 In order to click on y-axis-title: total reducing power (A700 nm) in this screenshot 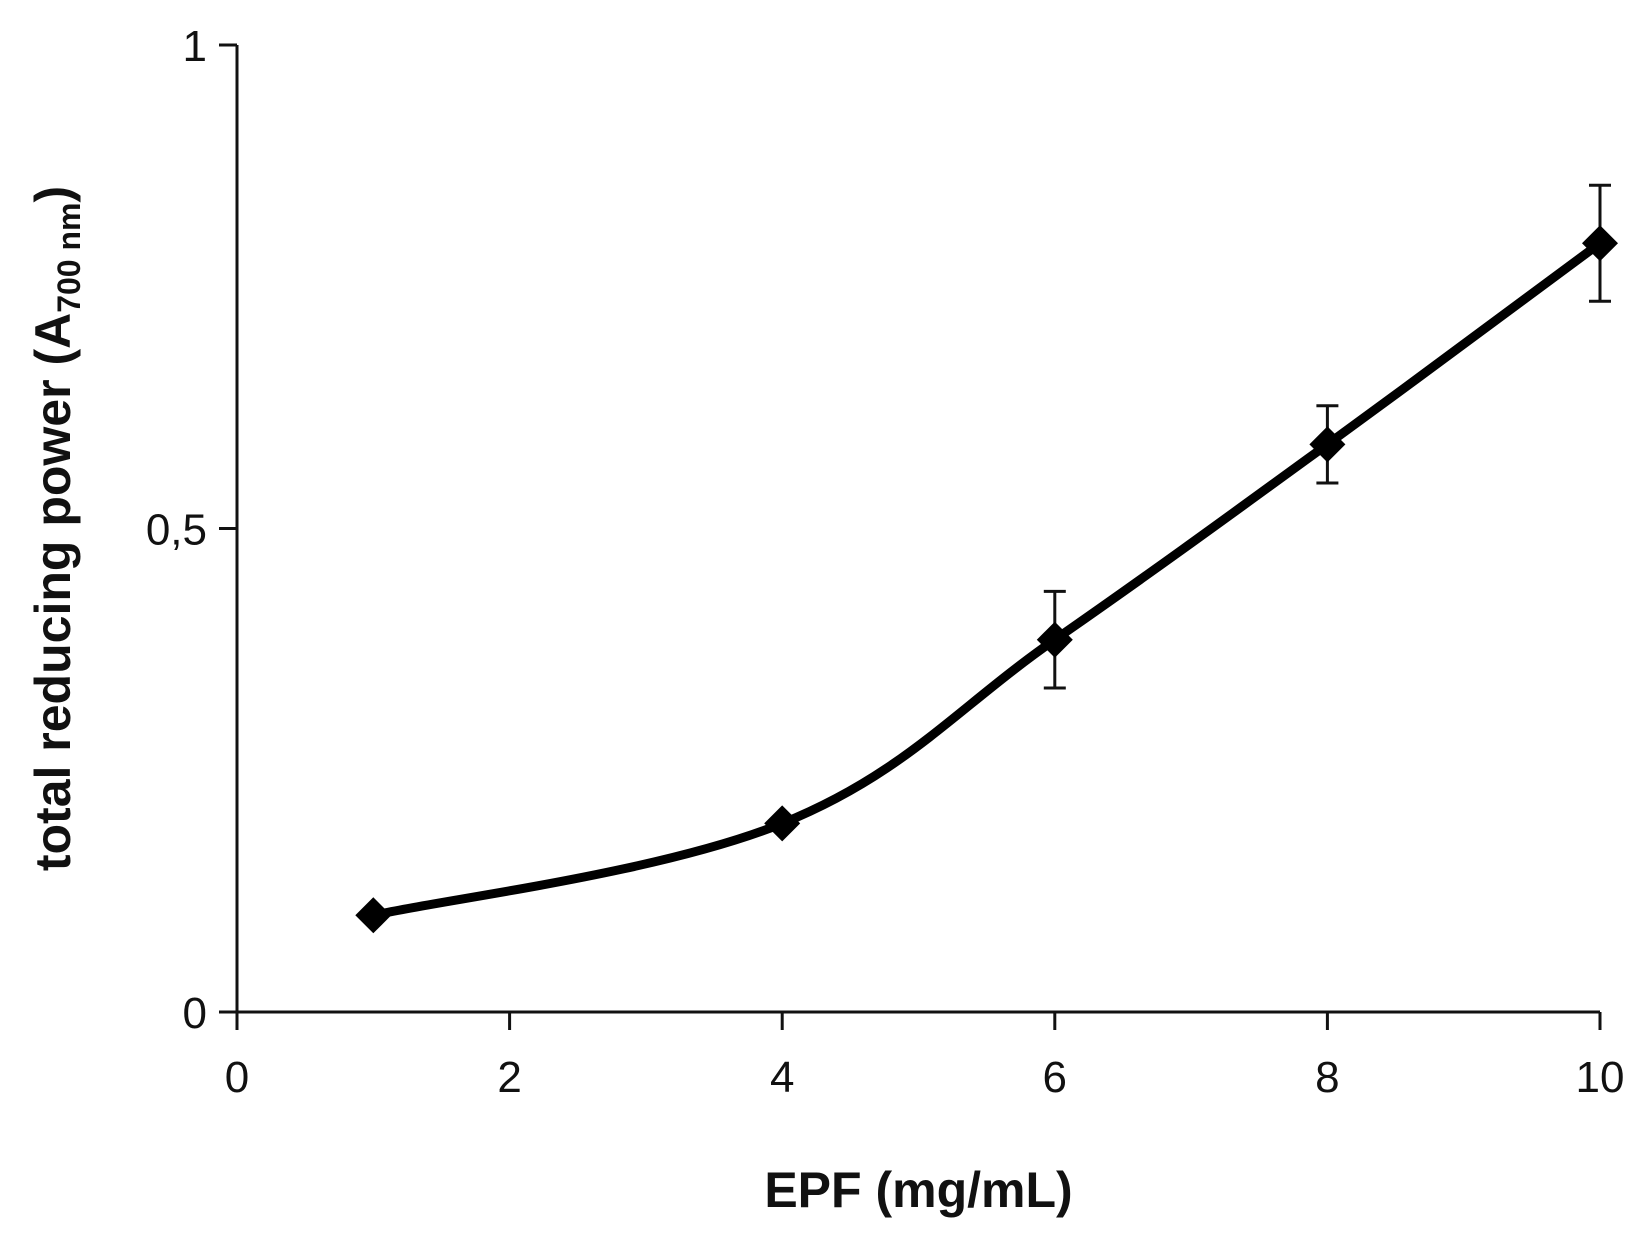, I will do `click(56, 528)`.